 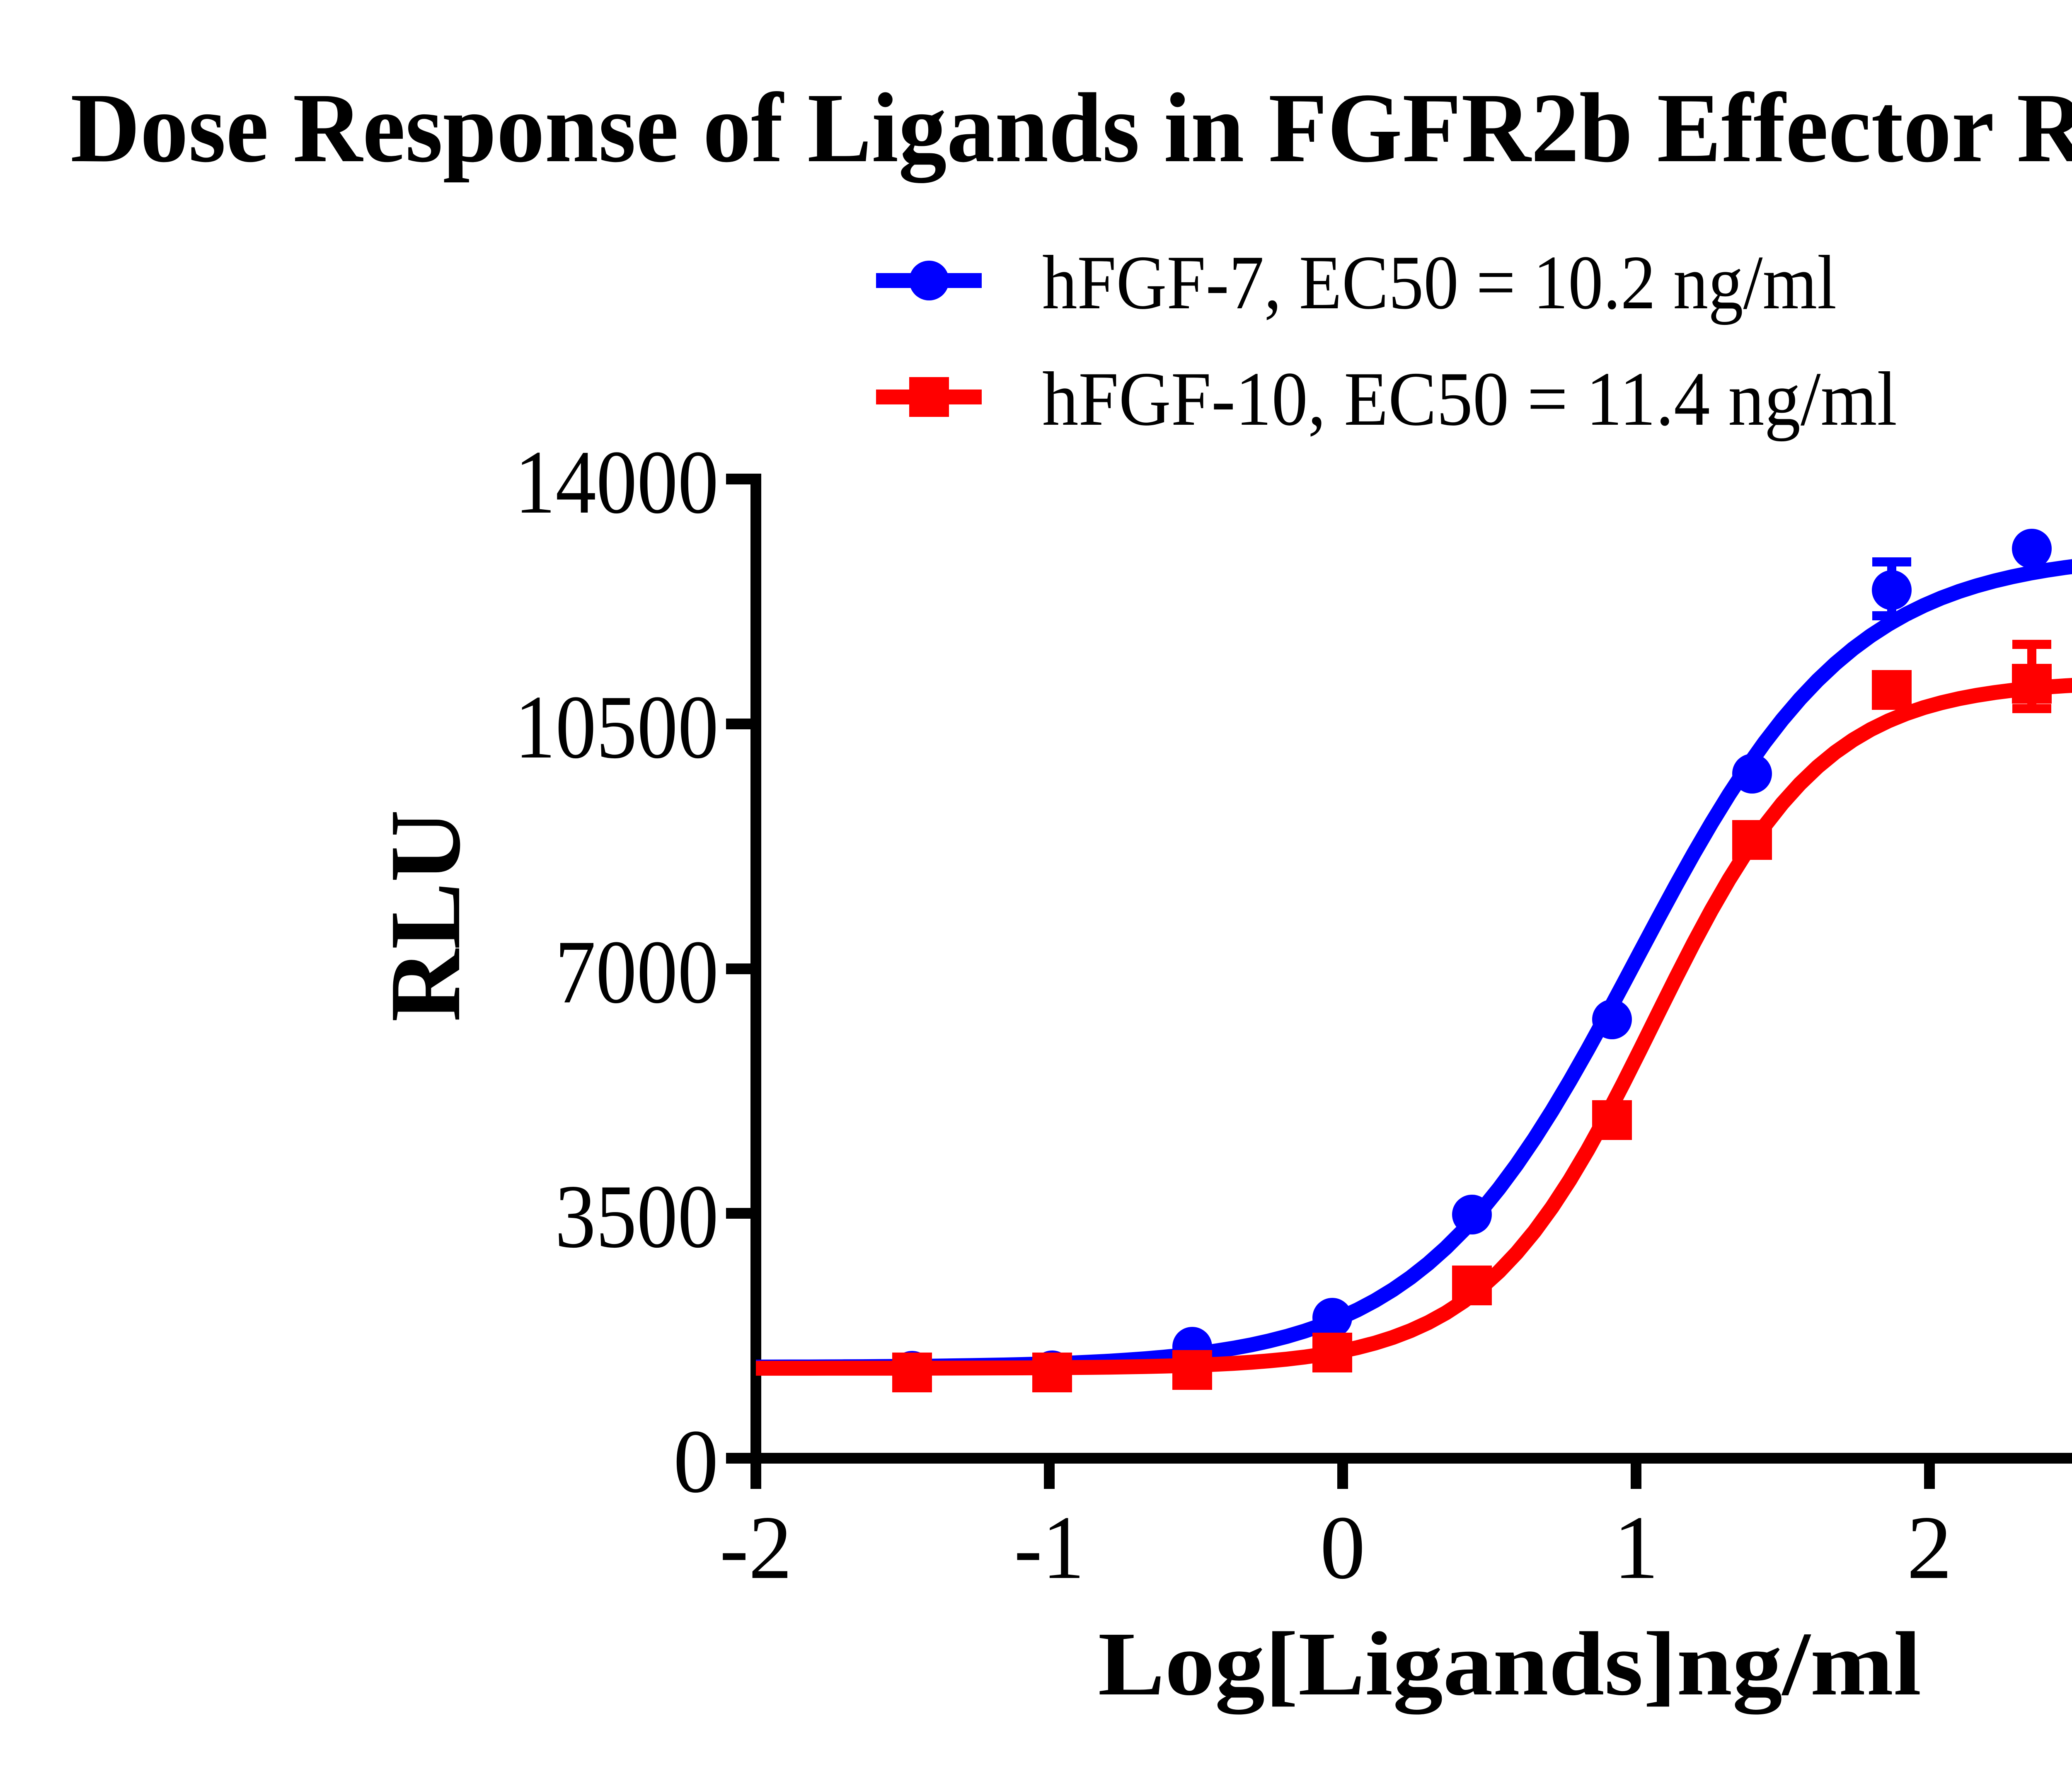 I want to click on svg-text: 2, so click(x=1929, y=1548).